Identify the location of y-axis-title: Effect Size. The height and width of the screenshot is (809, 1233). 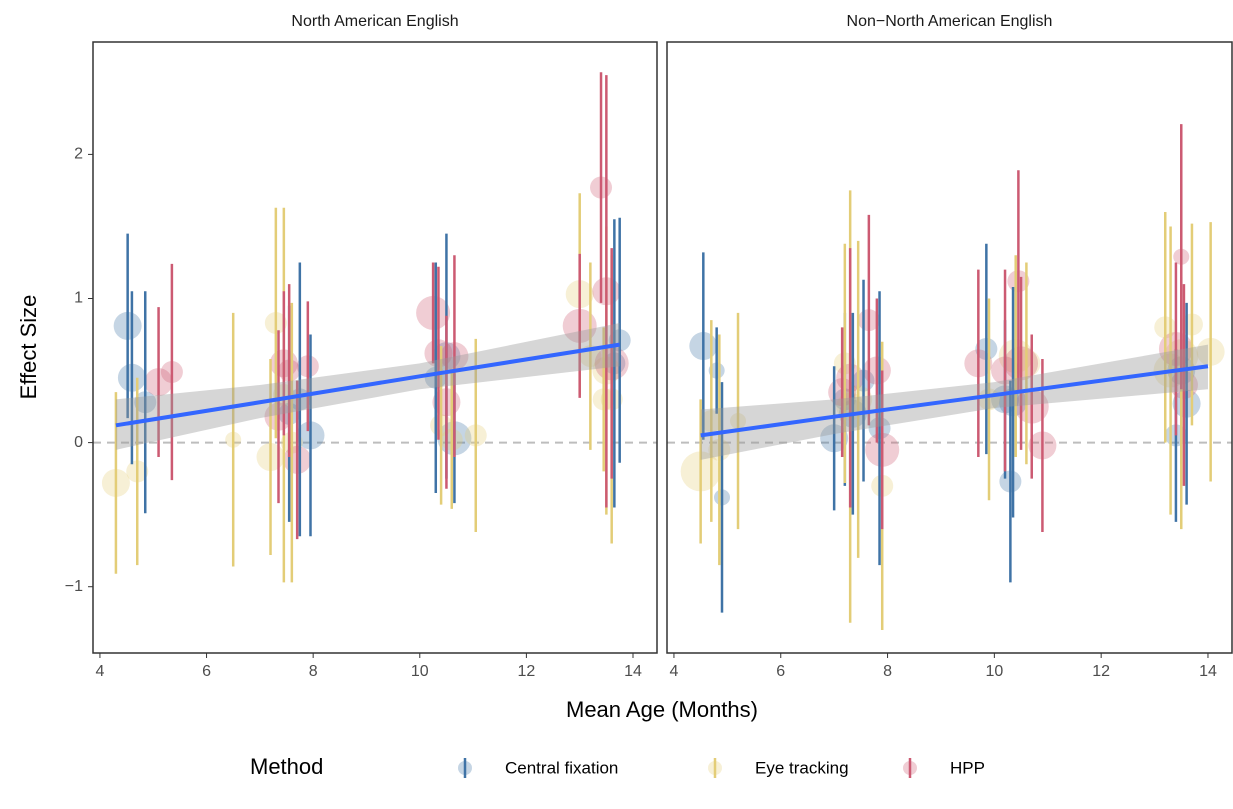
(28, 347).